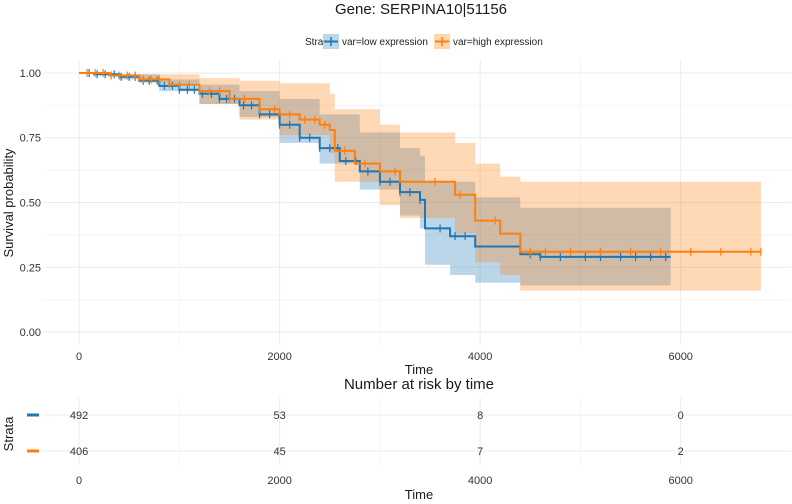 The image size is (792, 504). Describe the element at coordinates (79, 416) in the screenshot. I see `risk-count: 492` at that location.